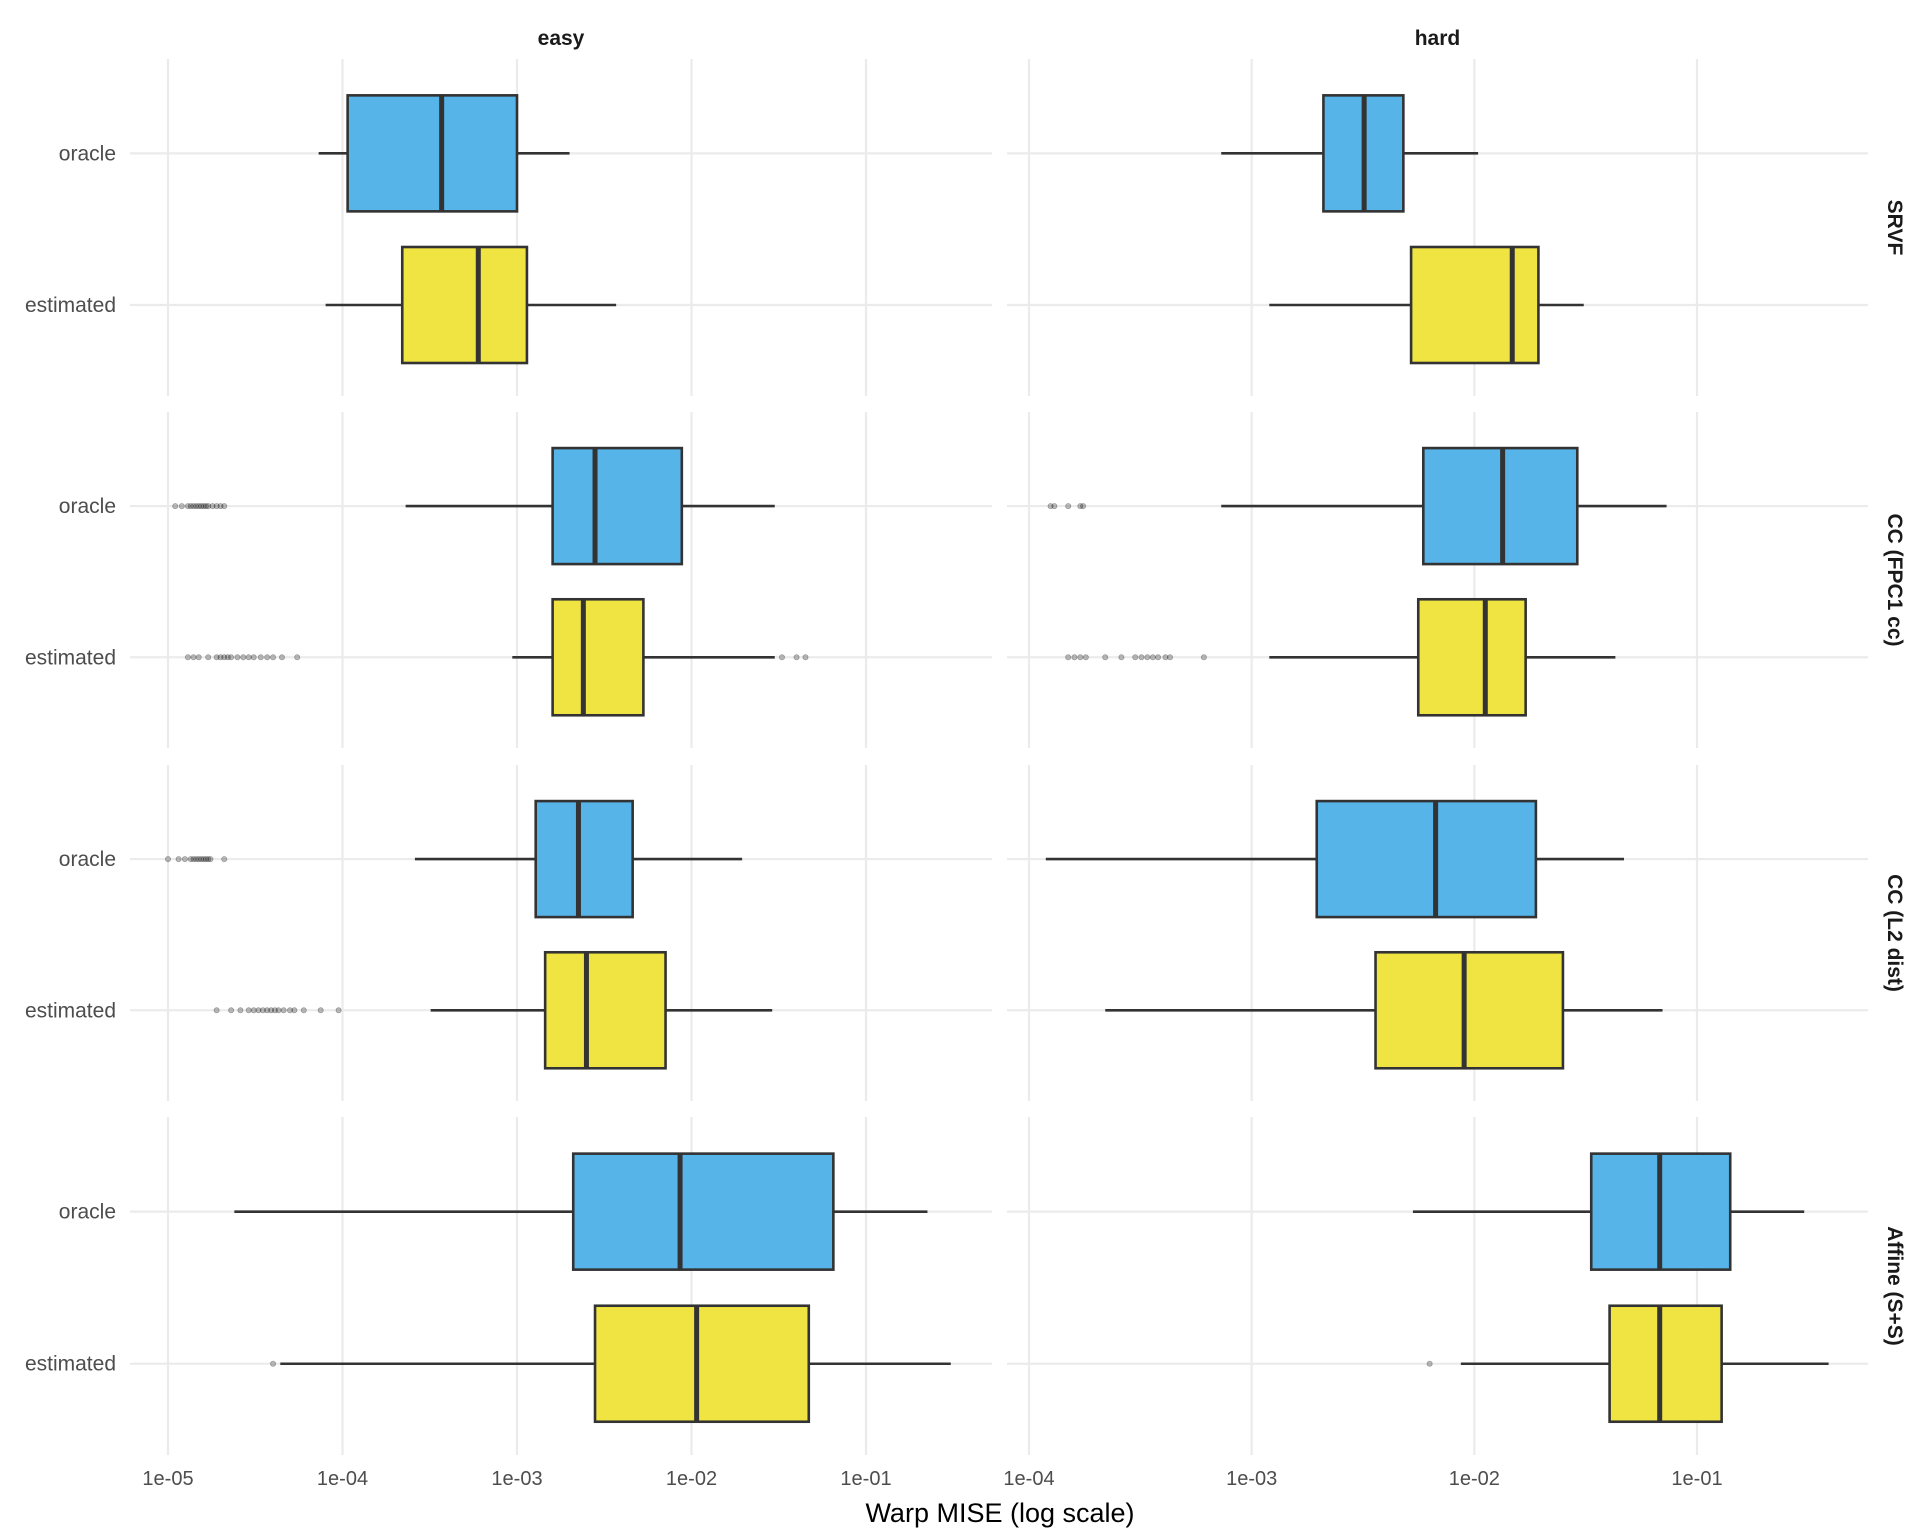  I want to click on strip-label-row: CC (L2 dist), so click(1894, 933).